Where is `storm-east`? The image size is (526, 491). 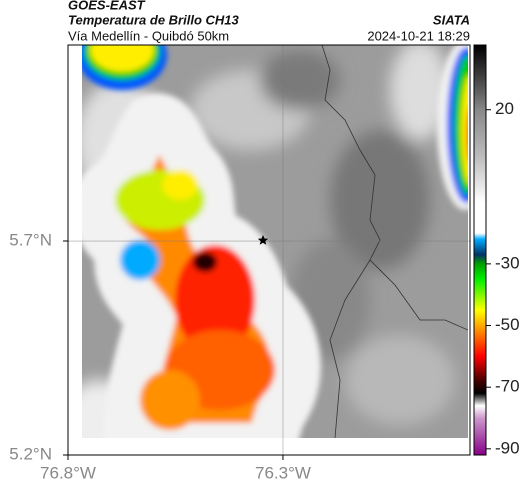 storm-east is located at coordinates (452, 127).